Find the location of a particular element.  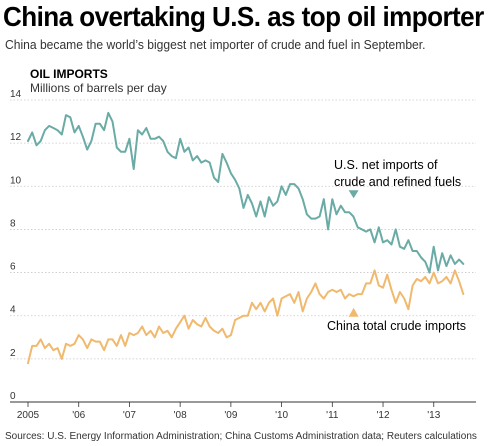

x-axis: 2005 '06 '07 '08 '09 '10 '11 '12 '13 is located at coordinates (229, 411).